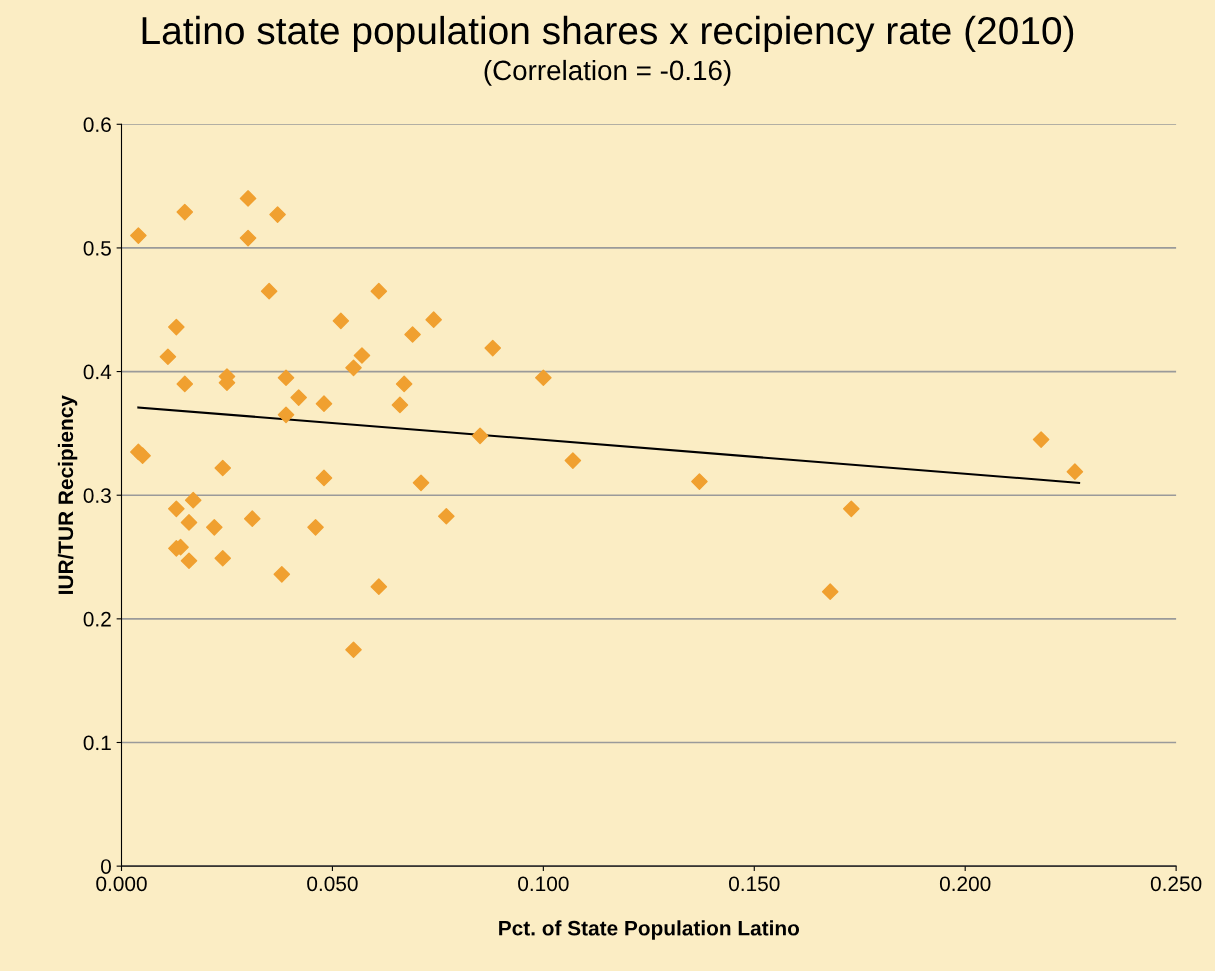 This screenshot has width=1215, height=971. I want to click on y-tick-label: 0.6, so click(97, 125).